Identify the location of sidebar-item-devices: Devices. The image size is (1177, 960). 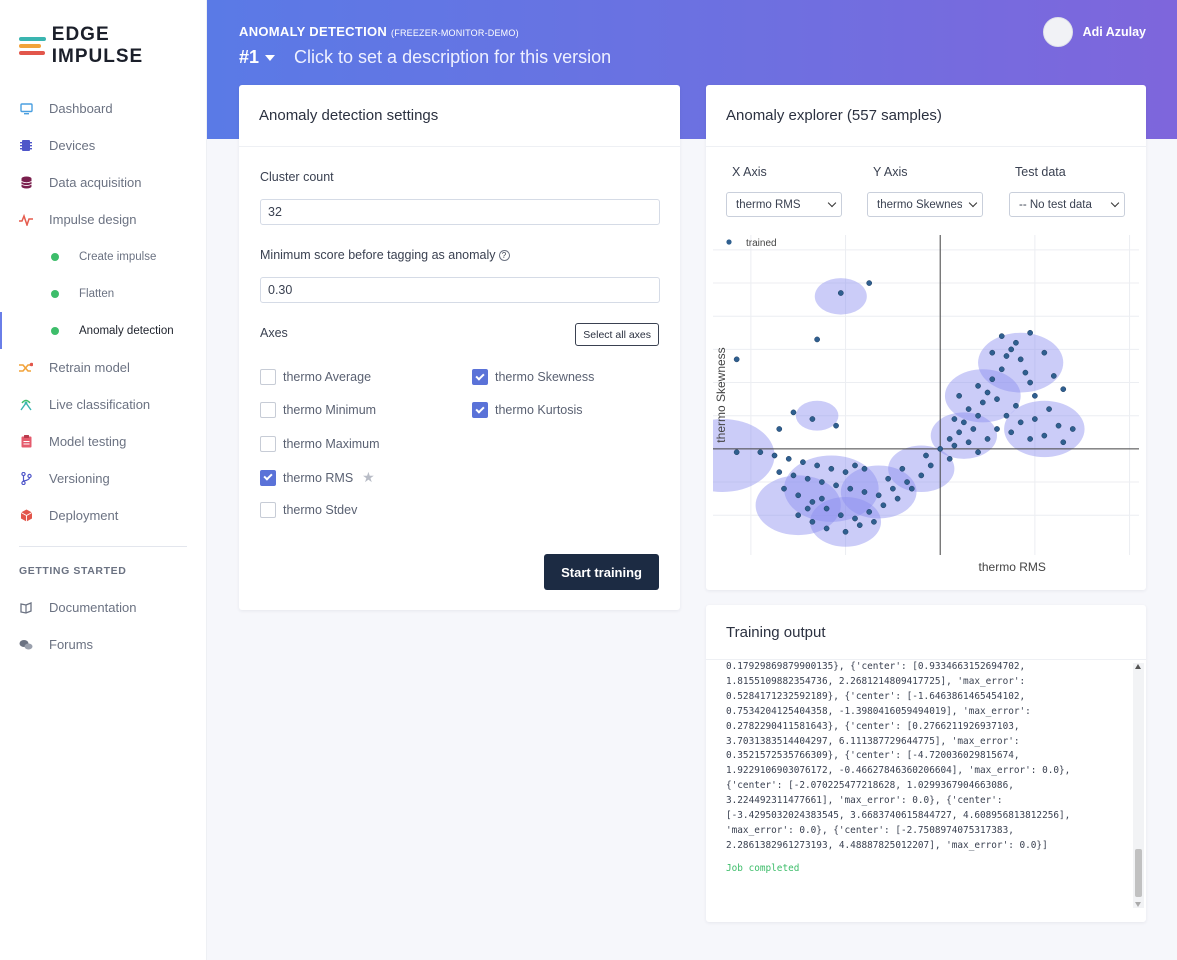
(103, 145).